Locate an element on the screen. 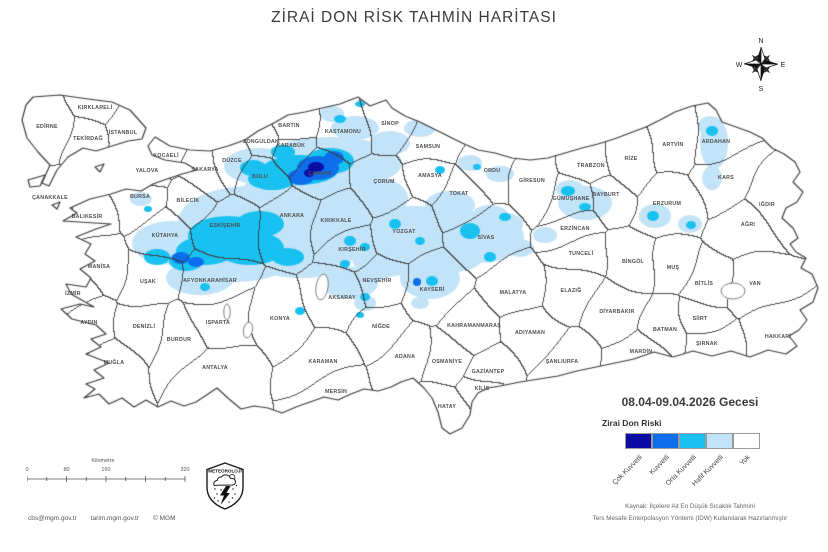 The width and height of the screenshot is (828, 552). compass-rose-icon: N S W E is located at coordinates (761, 65).